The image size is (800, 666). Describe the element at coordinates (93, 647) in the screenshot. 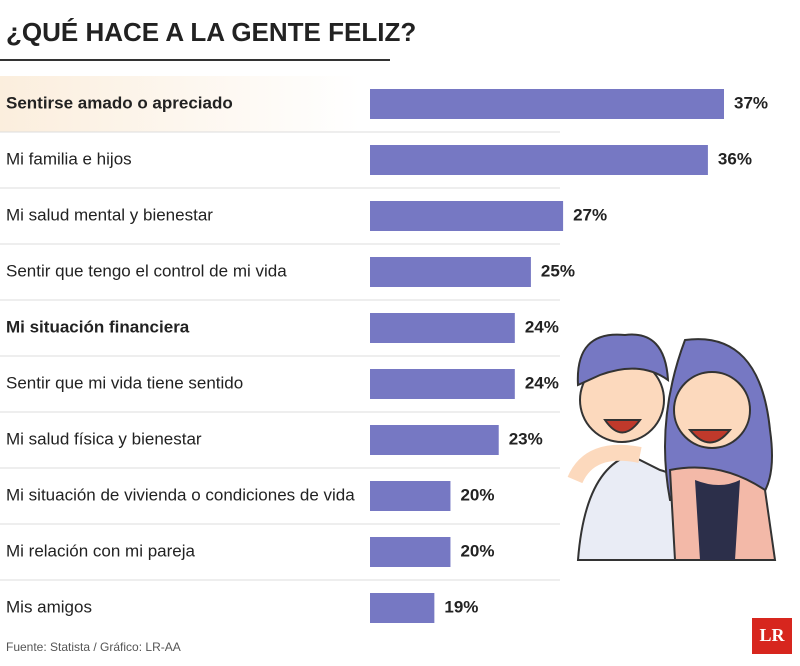

I see `source: Fuente: Statista / Gráfico: LR-AA` at that location.